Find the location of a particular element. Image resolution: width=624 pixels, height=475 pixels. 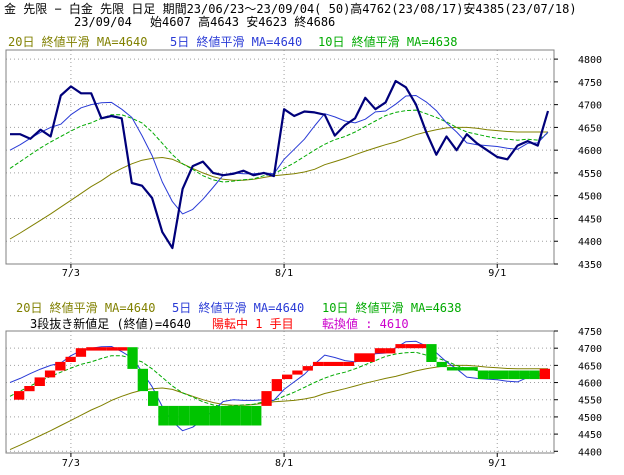

lower-bricks is located at coordinates (282, 385).